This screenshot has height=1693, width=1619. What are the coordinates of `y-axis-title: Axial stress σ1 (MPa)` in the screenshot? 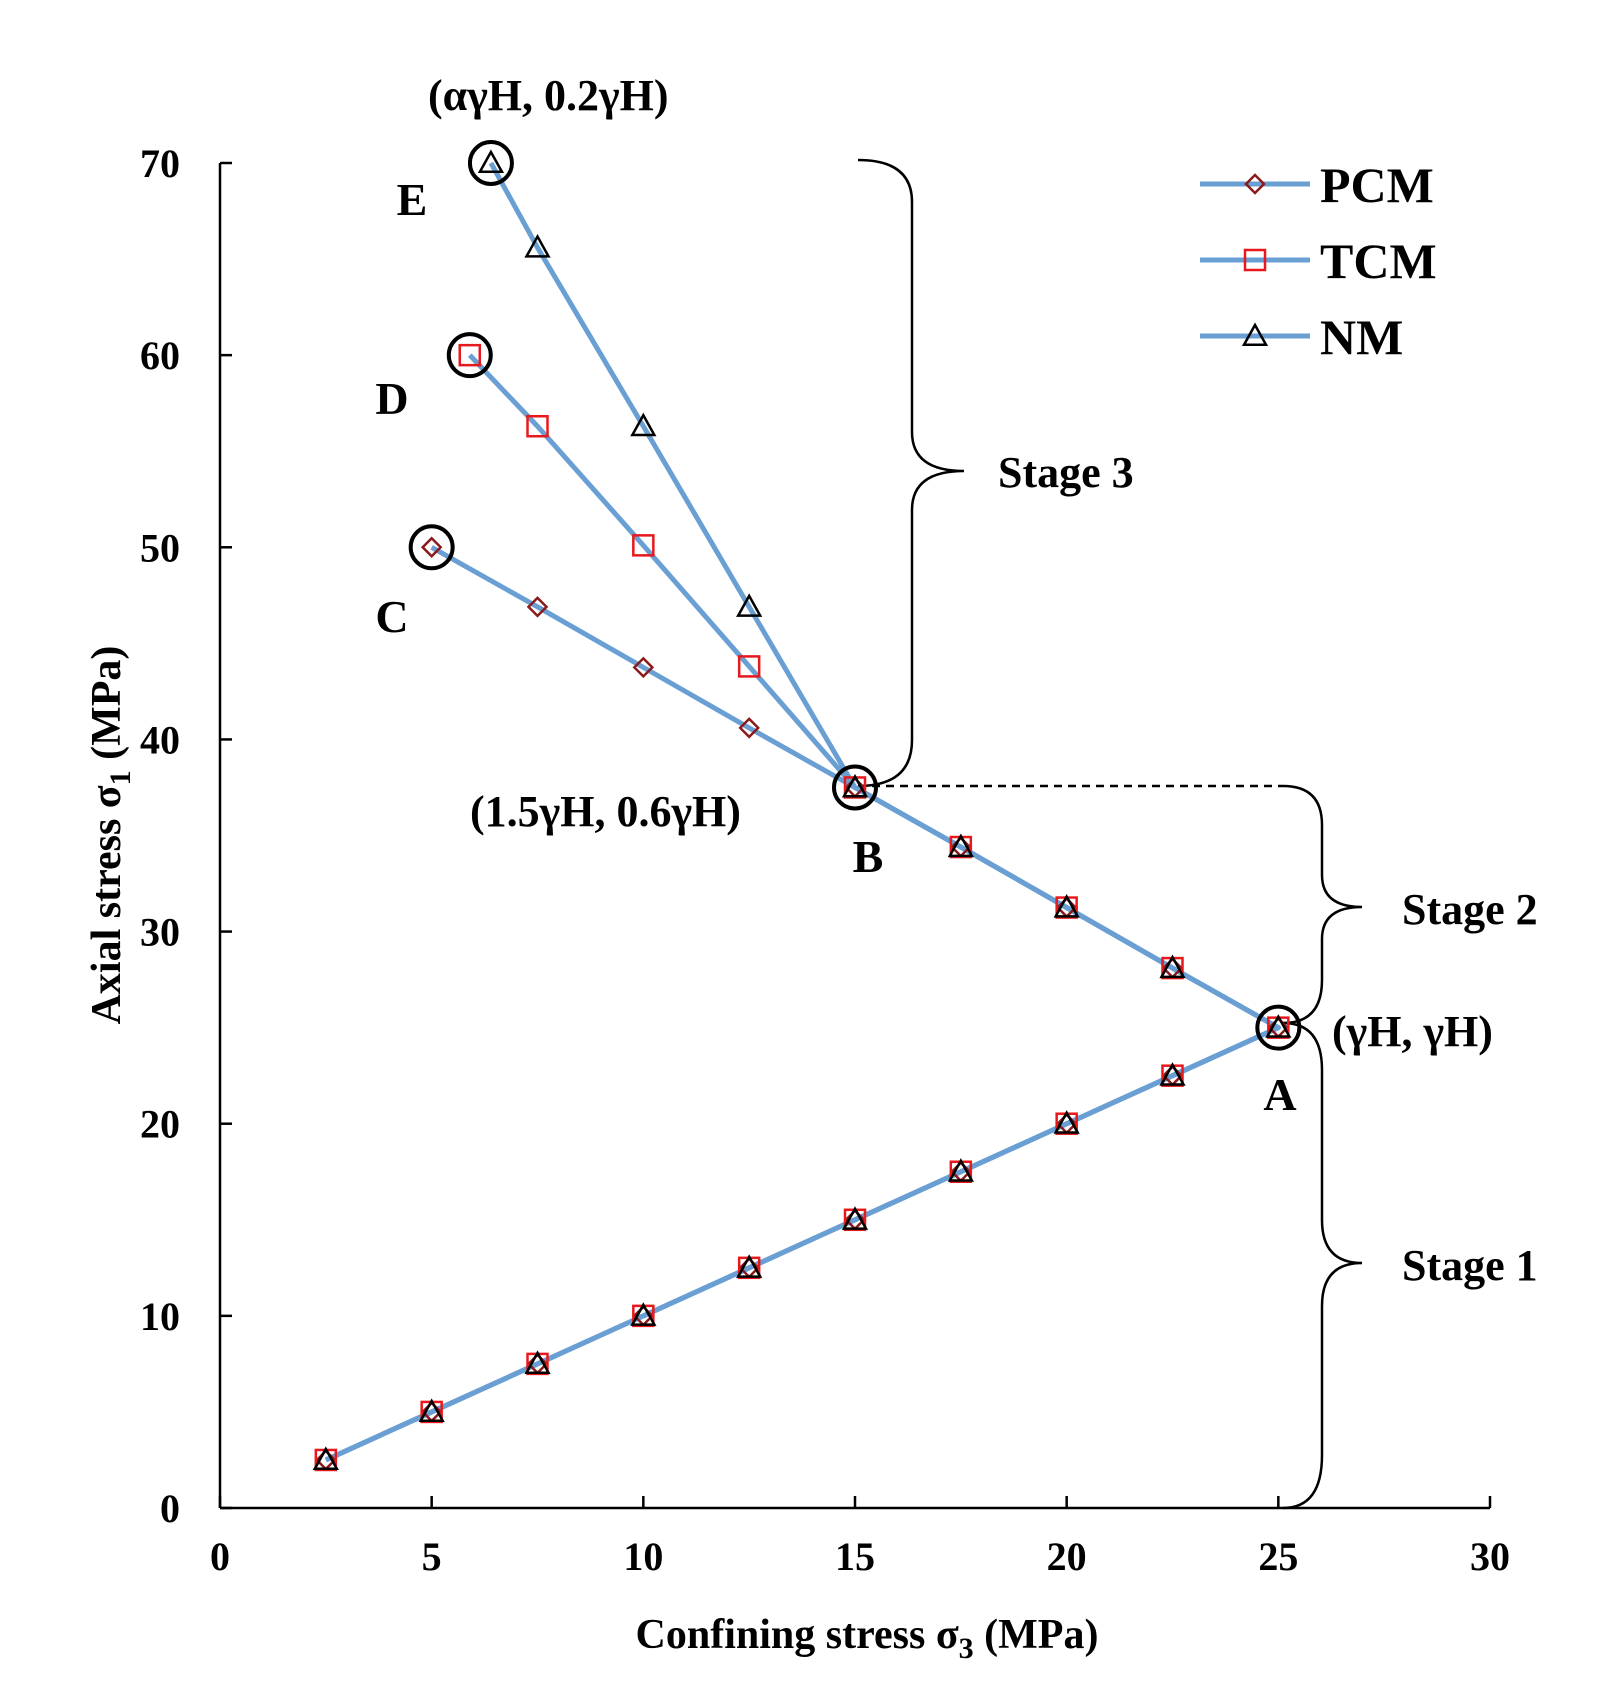 It's located at (110, 835).